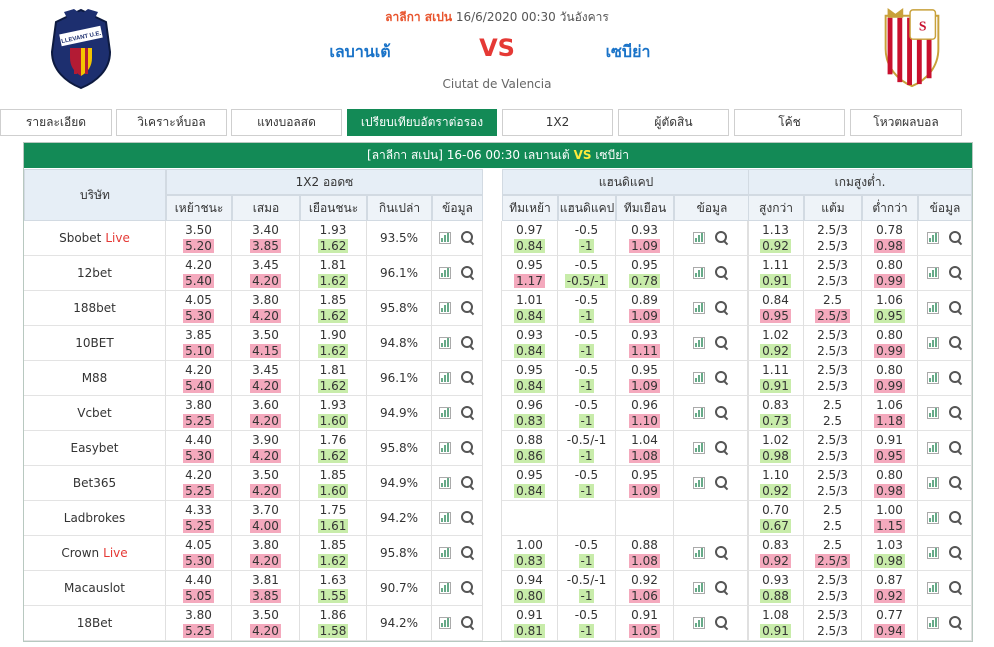  I want to click on bookmaker-name: 10BET, so click(94, 343).